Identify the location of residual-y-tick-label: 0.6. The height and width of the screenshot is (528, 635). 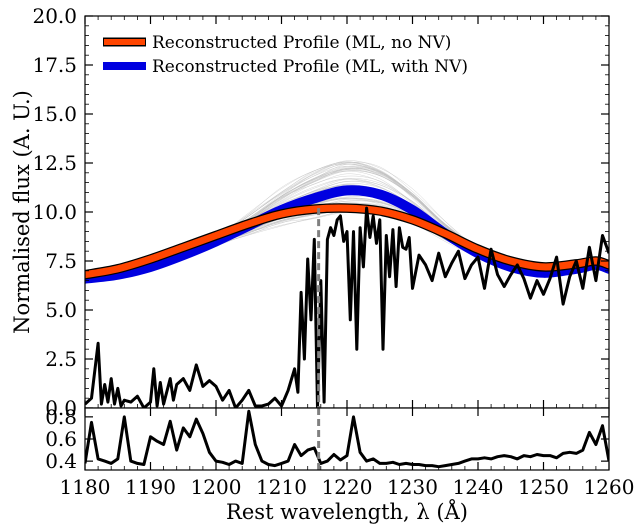
(61, 439).